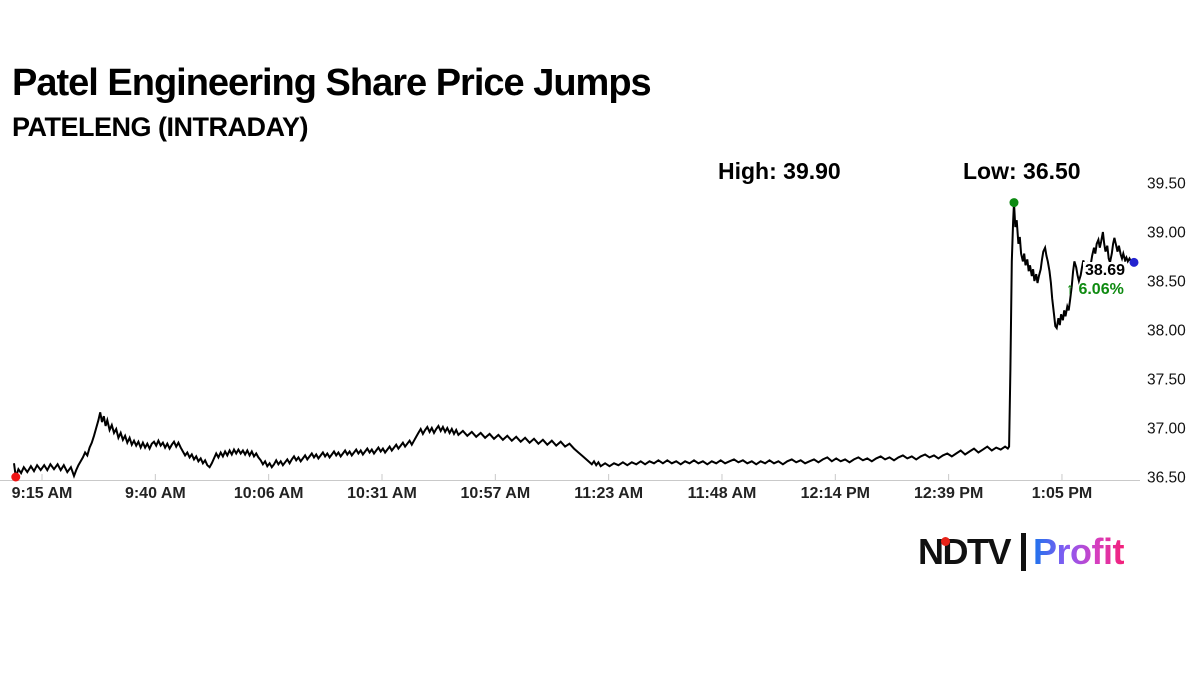 This screenshot has width=1200, height=675. What do you see at coordinates (1166, 331) in the screenshot?
I see `y-axis-label: 38.00` at bounding box center [1166, 331].